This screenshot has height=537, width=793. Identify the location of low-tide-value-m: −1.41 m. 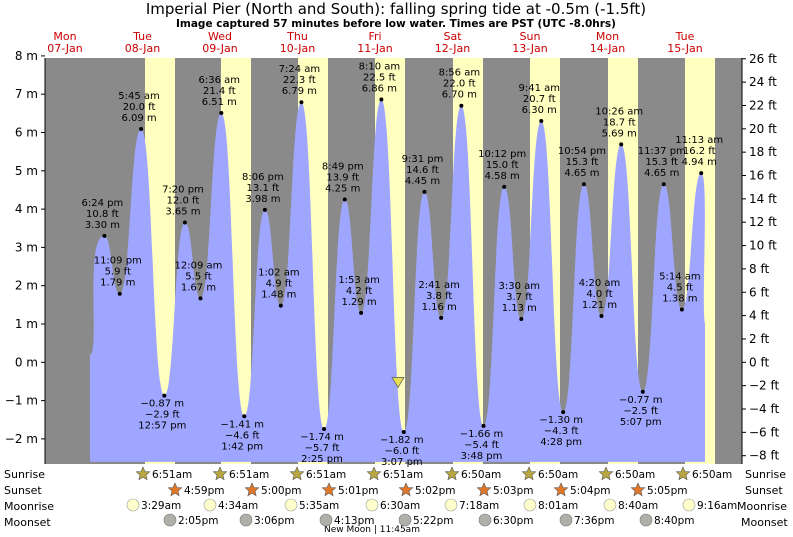
(242, 424).